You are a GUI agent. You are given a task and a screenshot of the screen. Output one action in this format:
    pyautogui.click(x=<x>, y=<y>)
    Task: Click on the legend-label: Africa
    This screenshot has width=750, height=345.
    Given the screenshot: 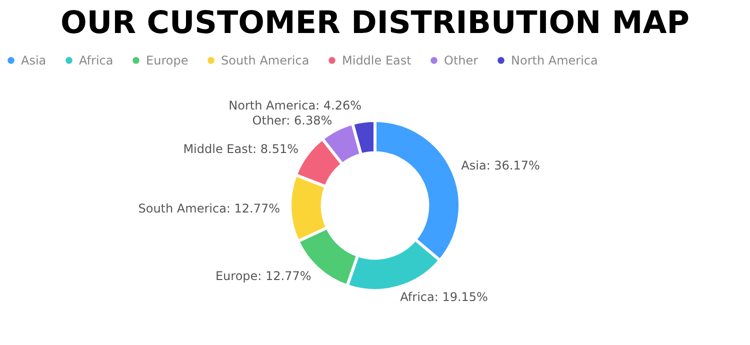 What is the action you would take?
    pyautogui.click(x=96, y=60)
    